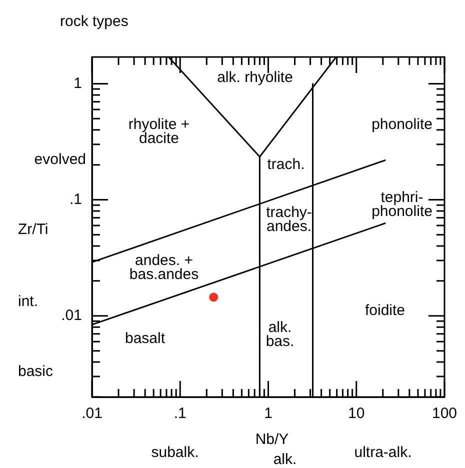 The height and width of the screenshot is (468, 465). I want to click on annotation: andes. + bas.andes, so click(164, 268).